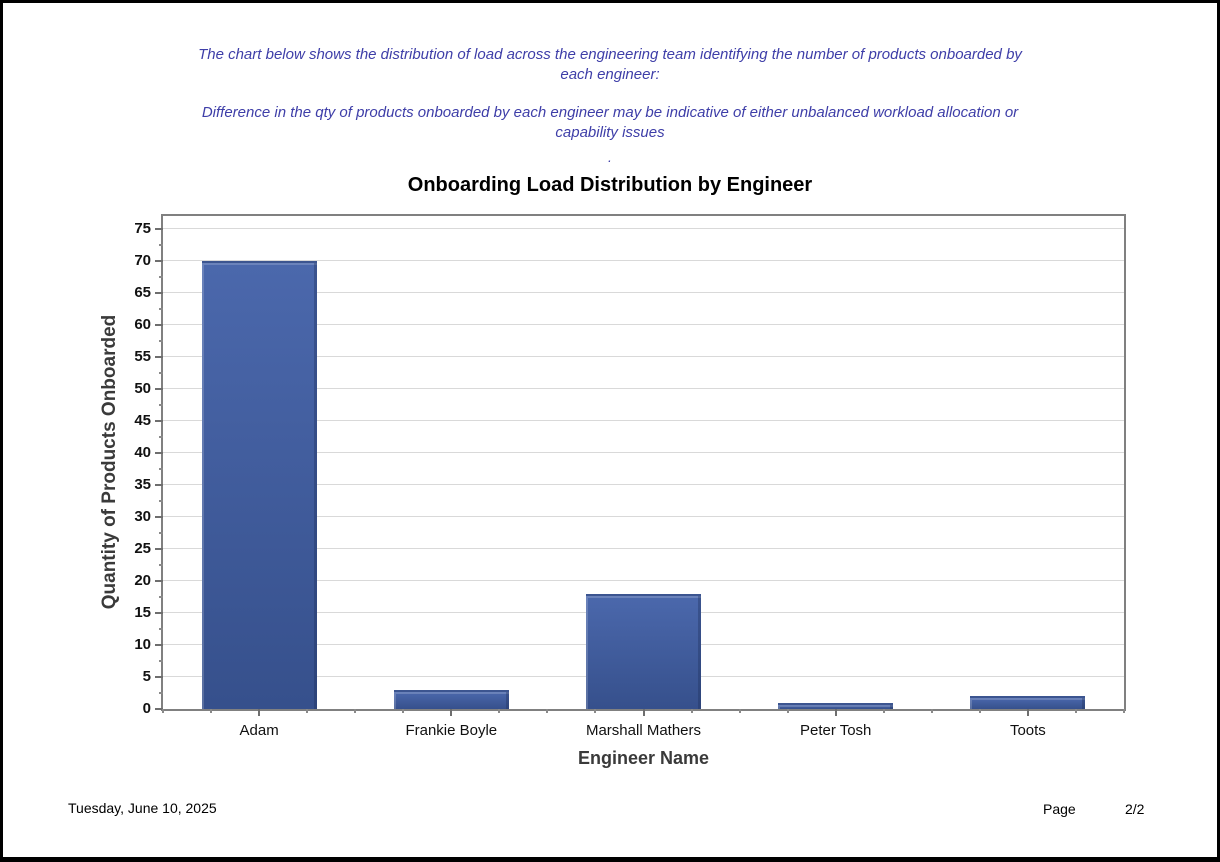  I want to click on bar-adam, so click(259, 484).